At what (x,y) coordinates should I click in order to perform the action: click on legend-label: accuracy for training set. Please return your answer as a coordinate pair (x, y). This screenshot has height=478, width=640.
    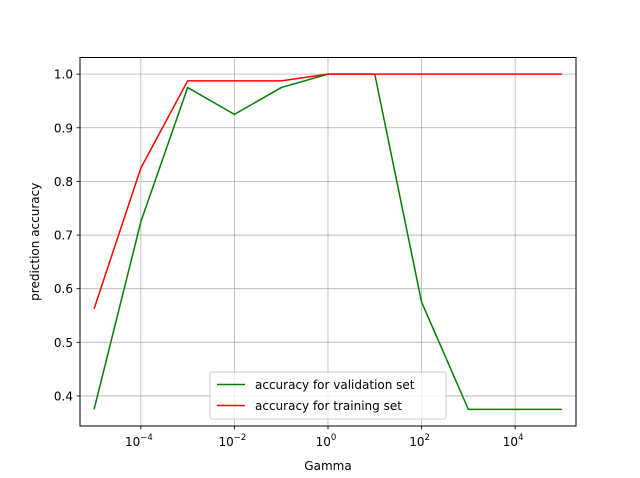
    Looking at the image, I should click on (328, 406).